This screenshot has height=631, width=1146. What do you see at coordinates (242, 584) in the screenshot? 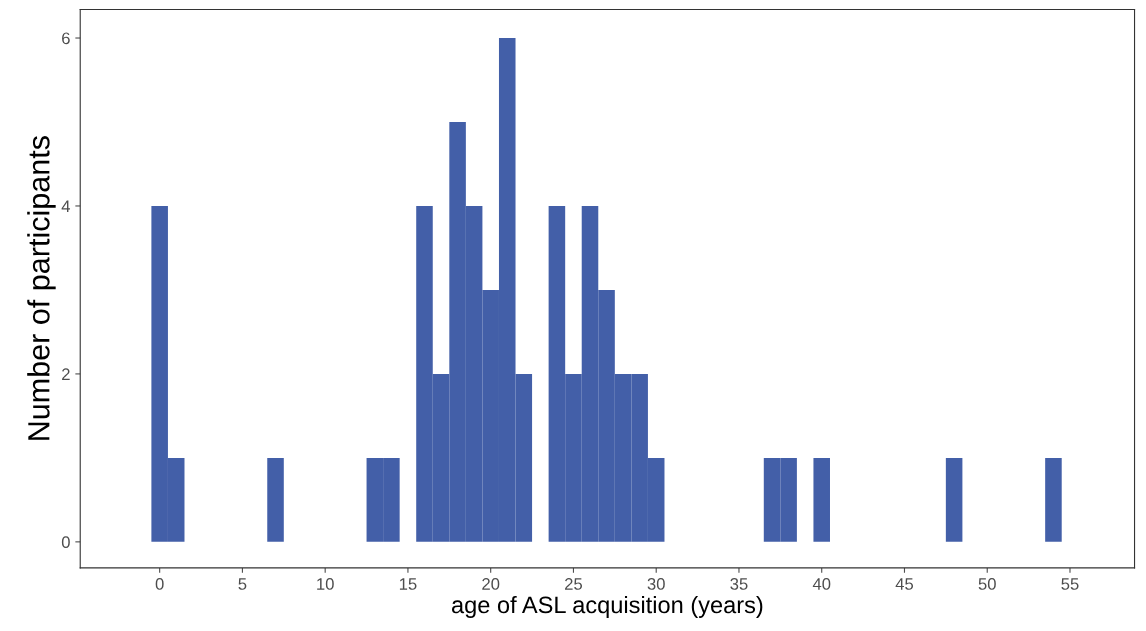
I see `x-tick-label: 5` at bounding box center [242, 584].